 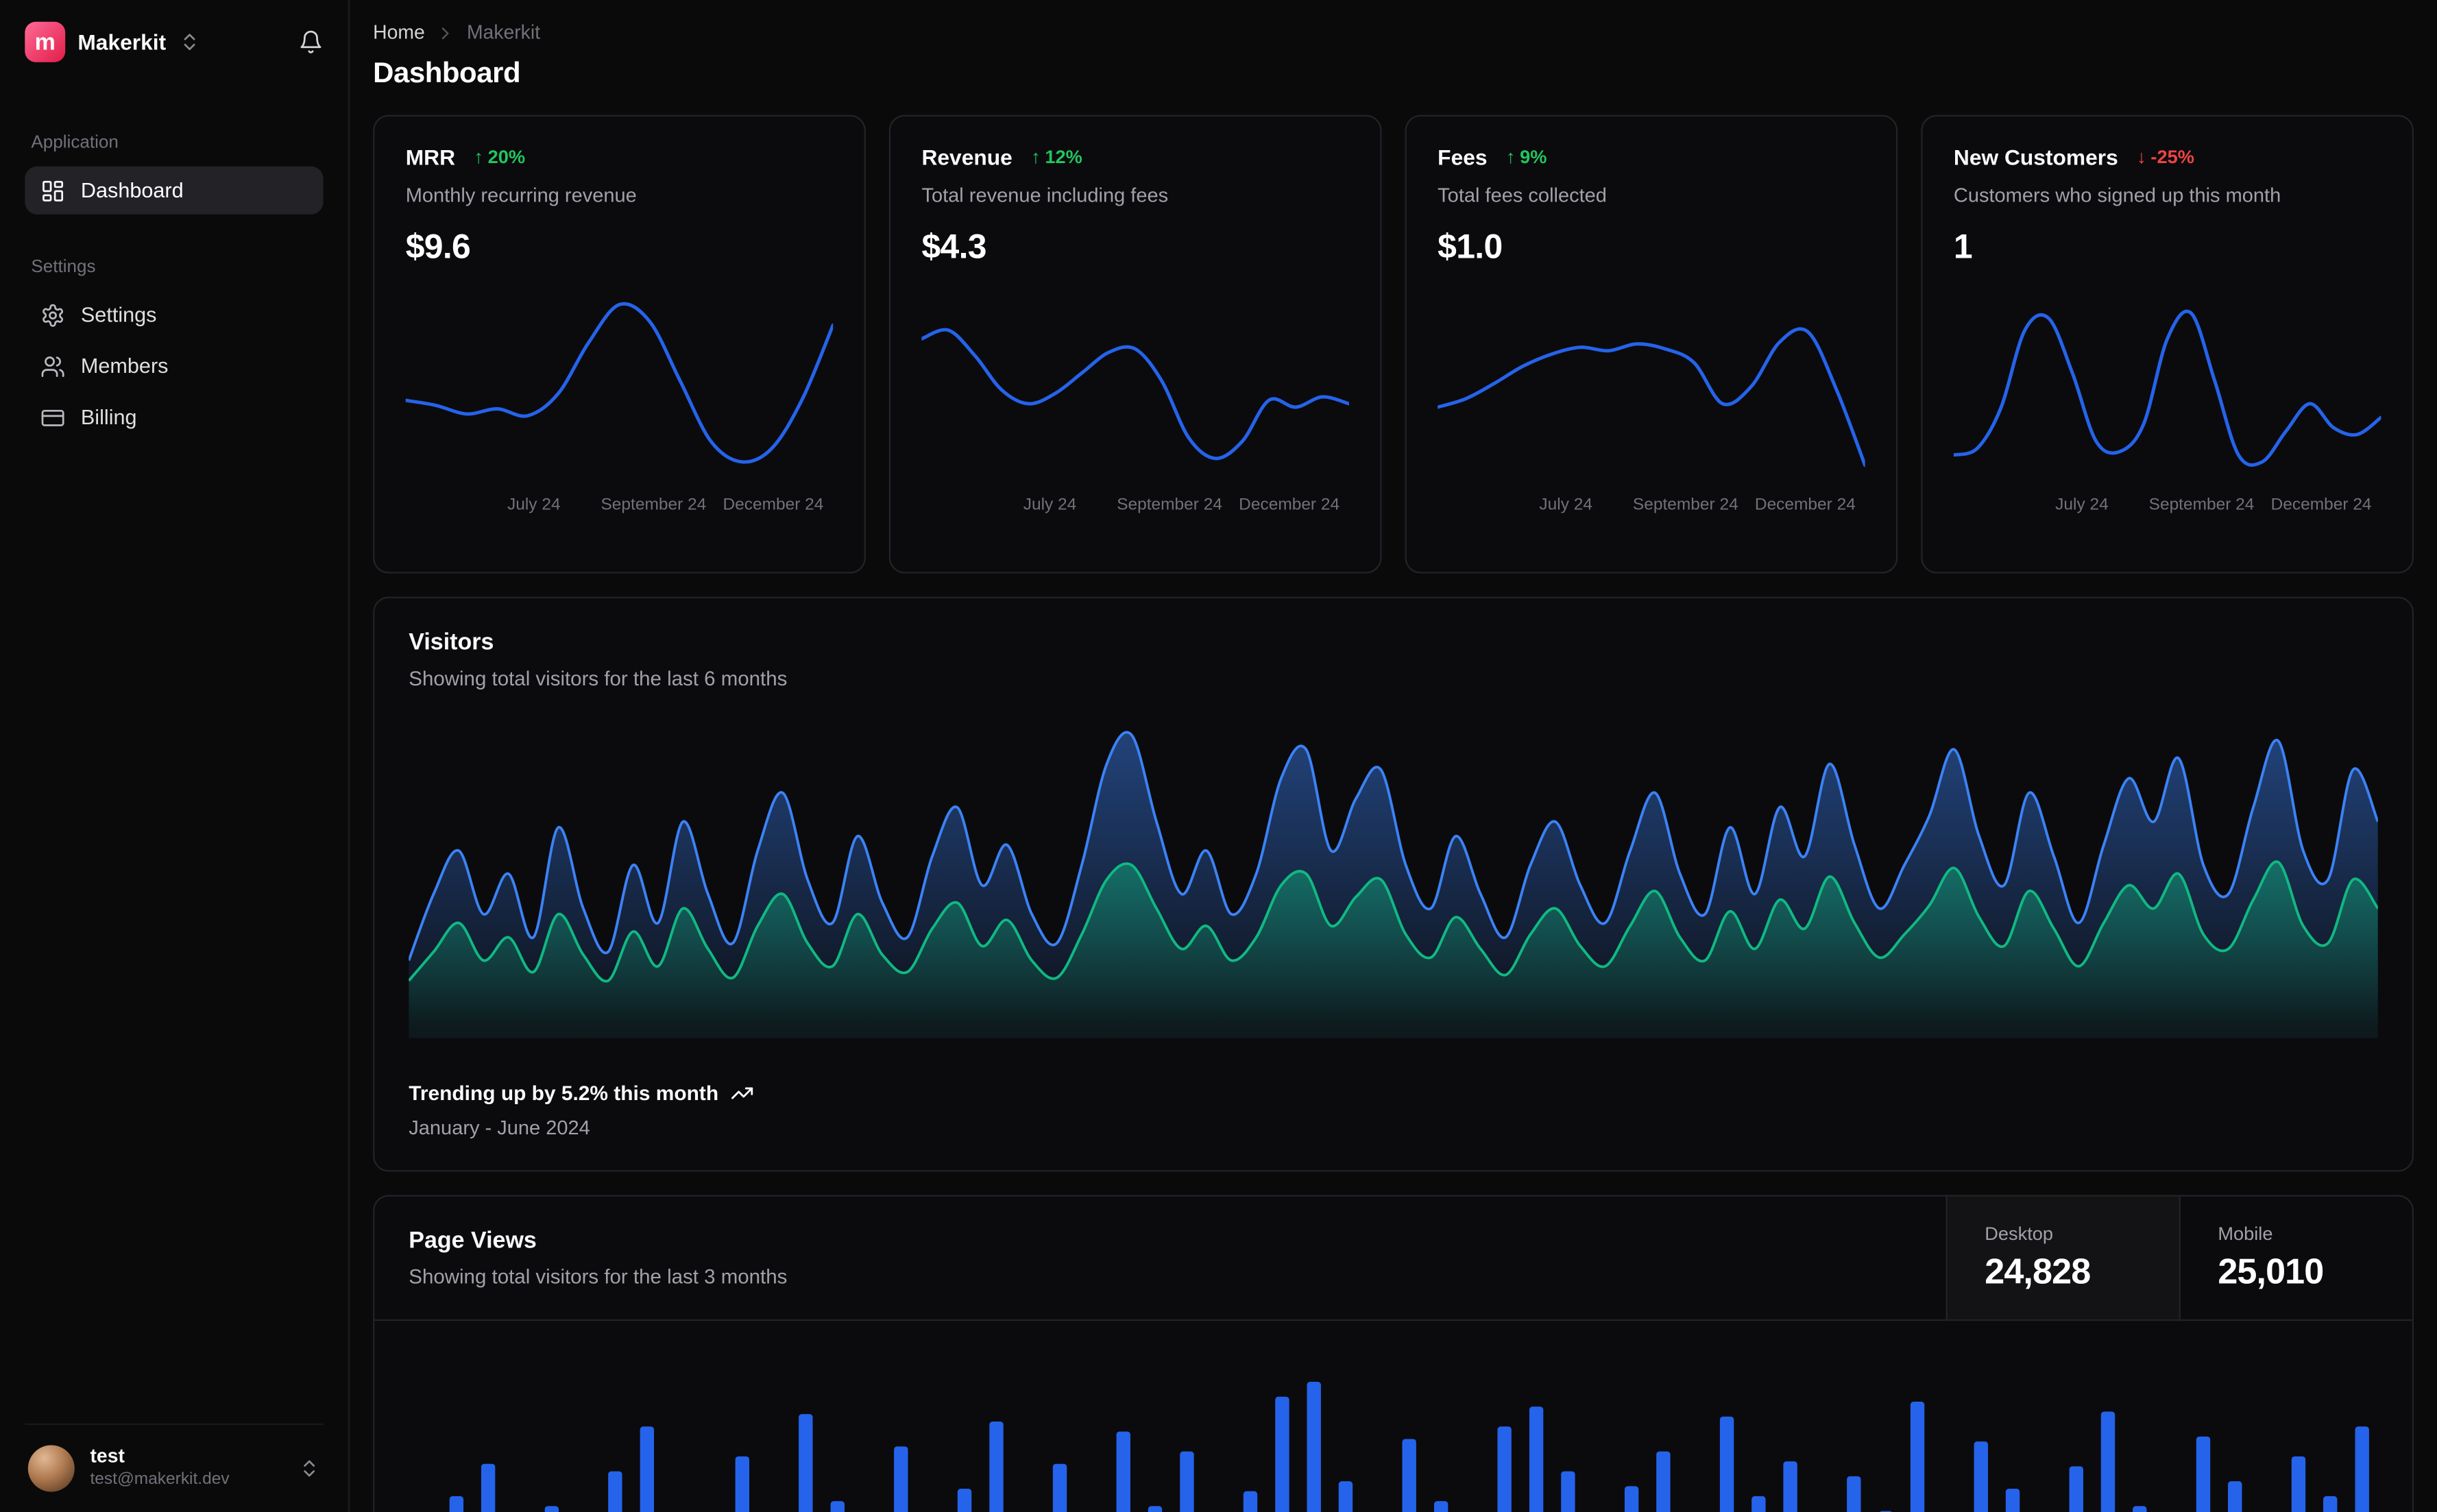 What do you see at coordinates (125, 366) in the screenshot?
I see `sidebar-item-label: Members` at bounding box center [125, 366].